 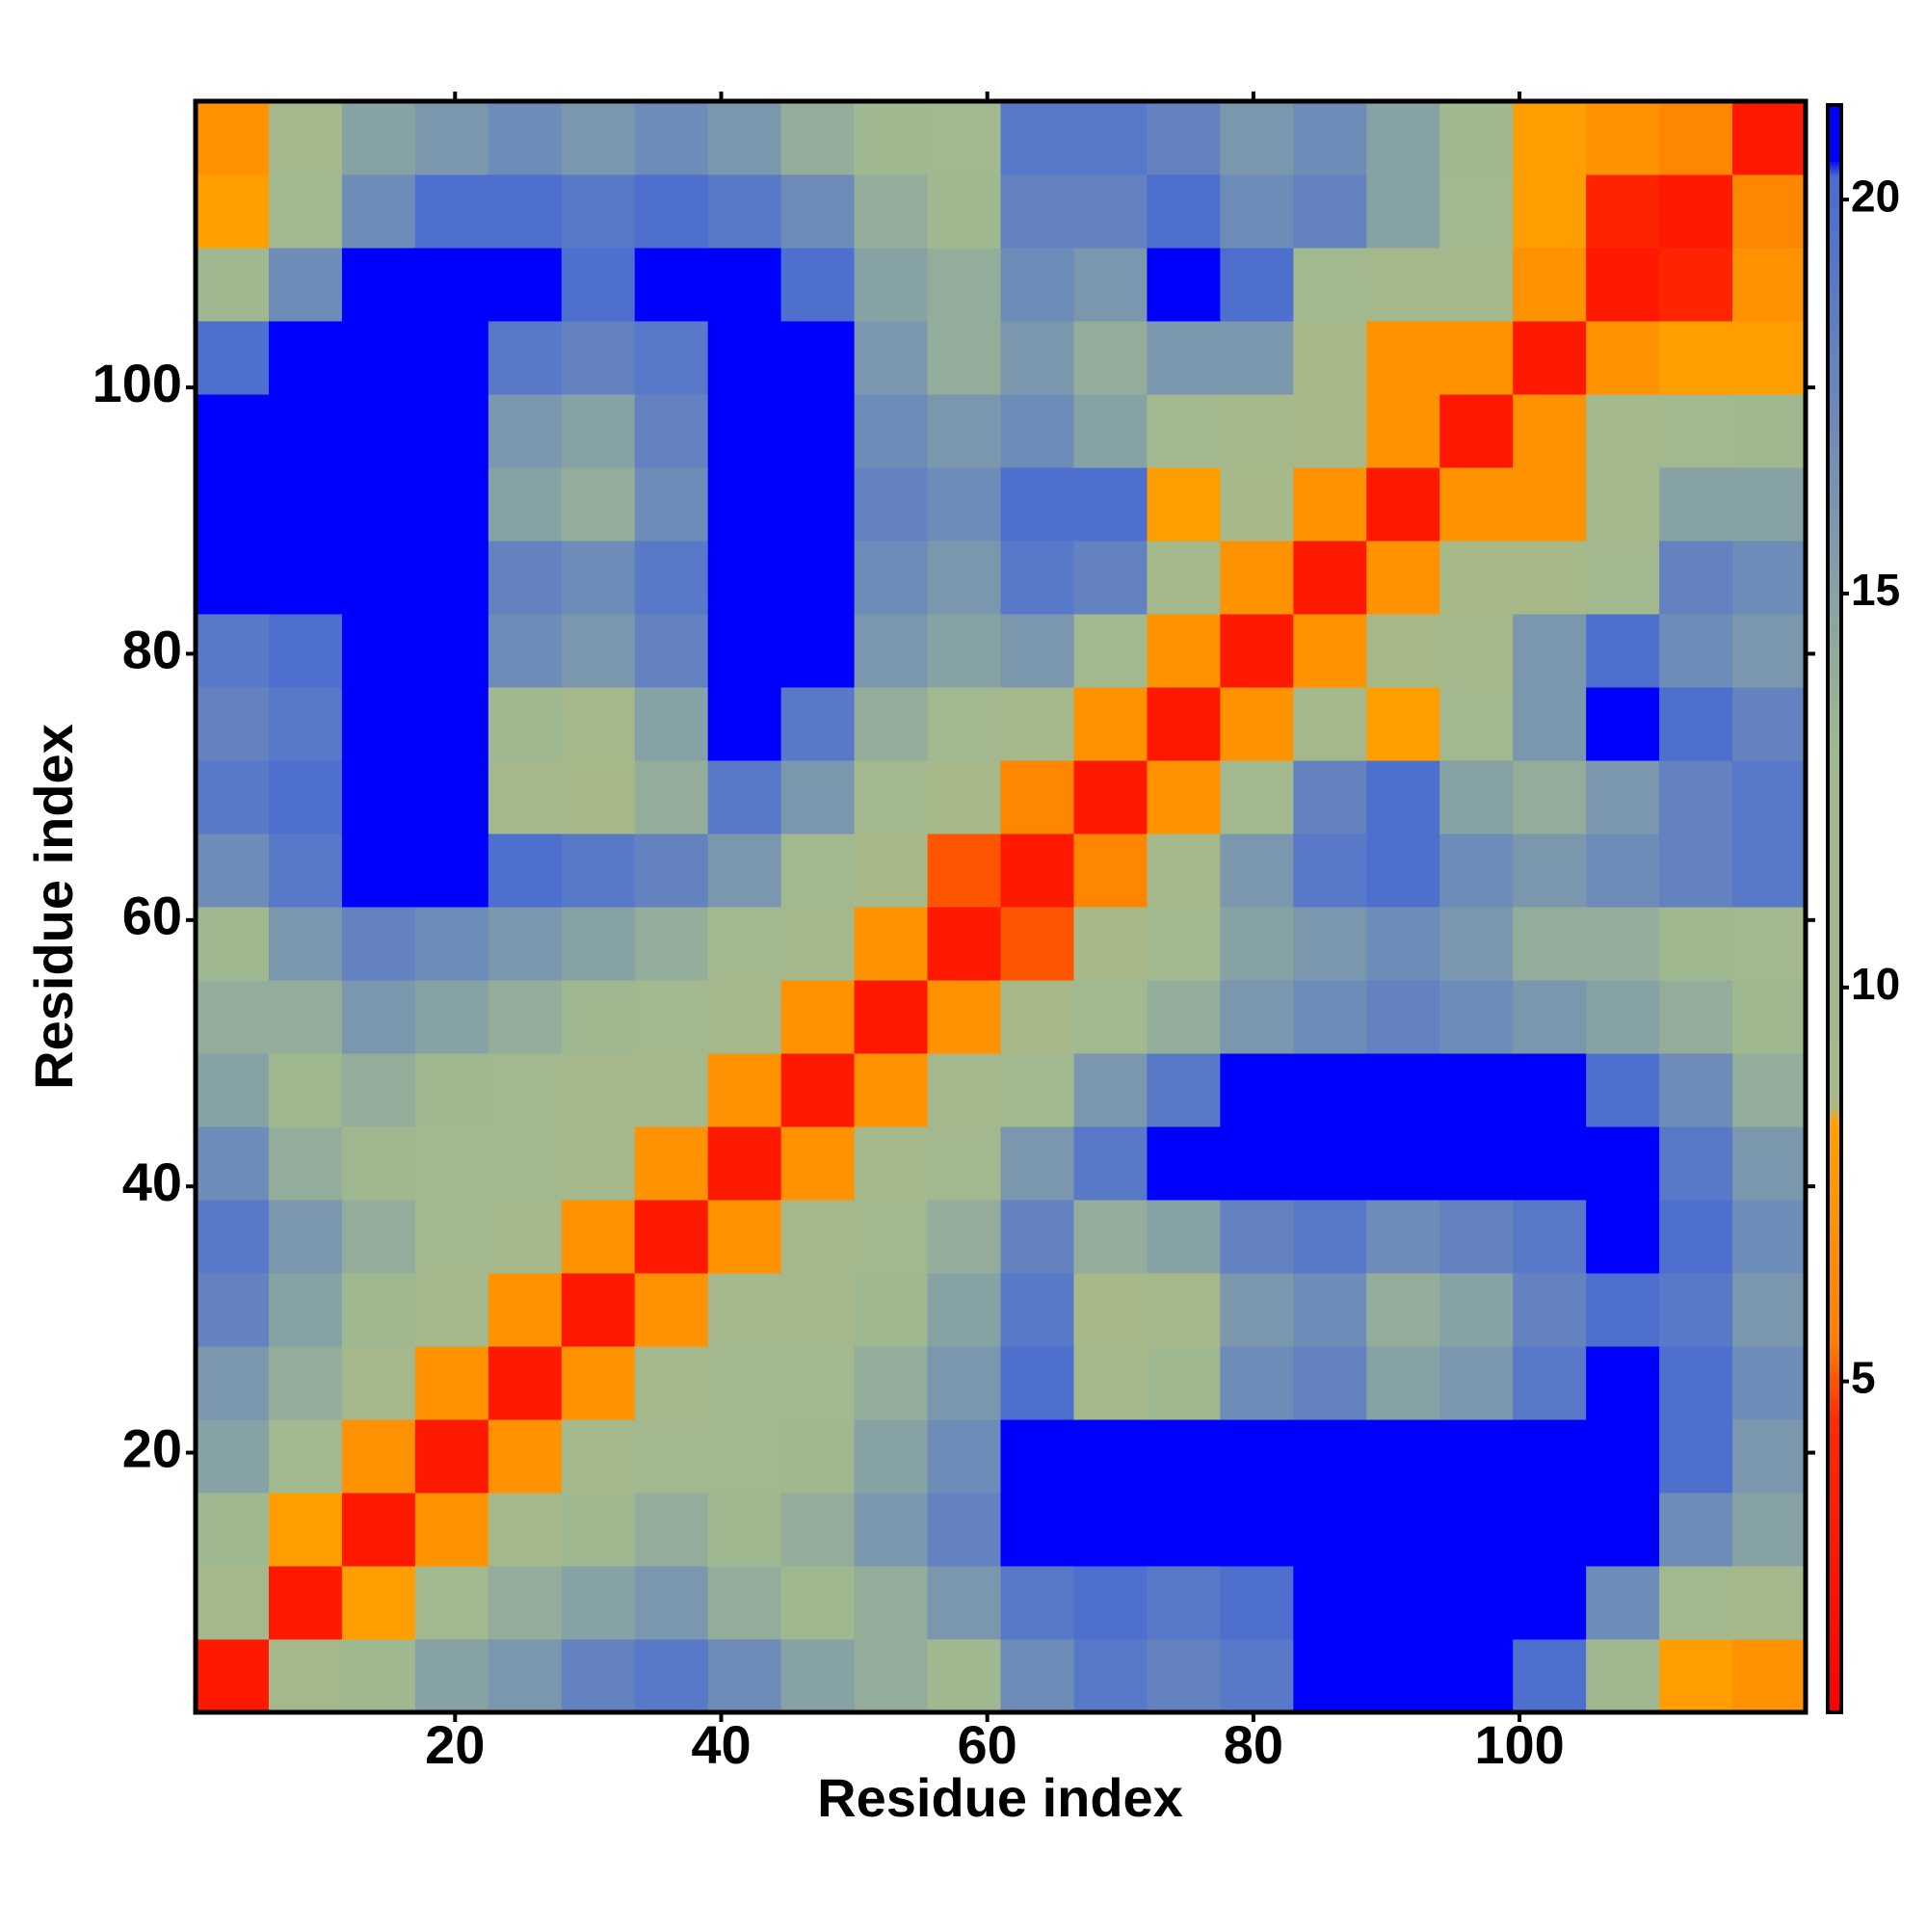 I want to click on y-tick-label: 100, so click(x=137, y=383).